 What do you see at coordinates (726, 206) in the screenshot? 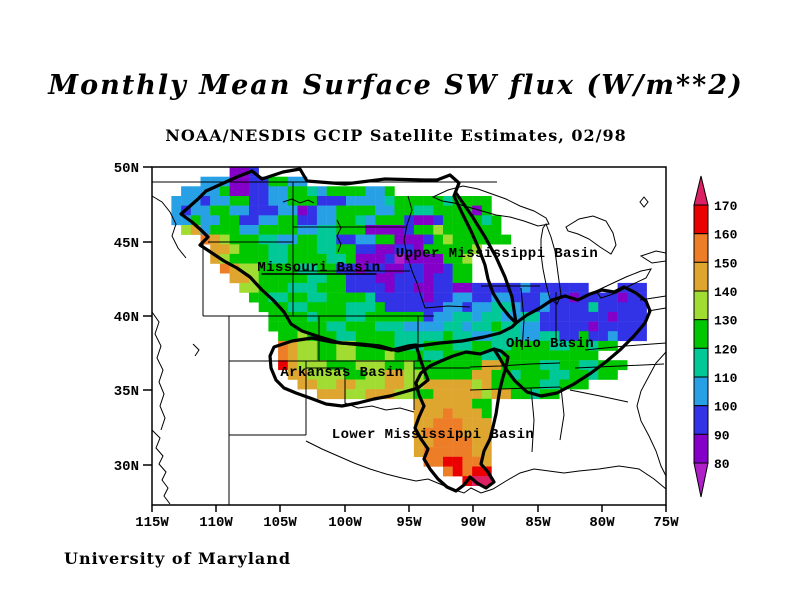
I see `colorbar-tick-label: 170` at bounding box center [726, 206].